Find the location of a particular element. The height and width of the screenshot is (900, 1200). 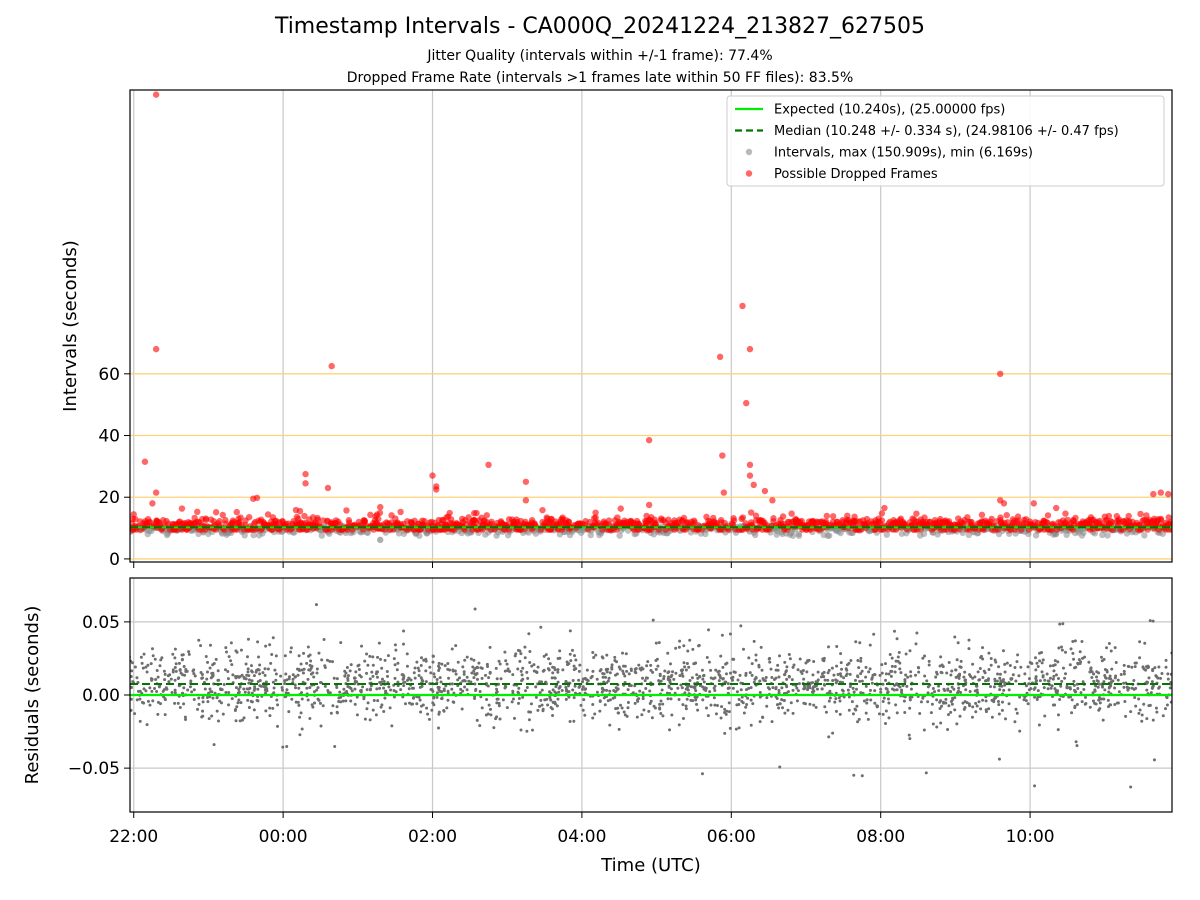

dropped-frame-outlier is located at coordinates (649, 440).